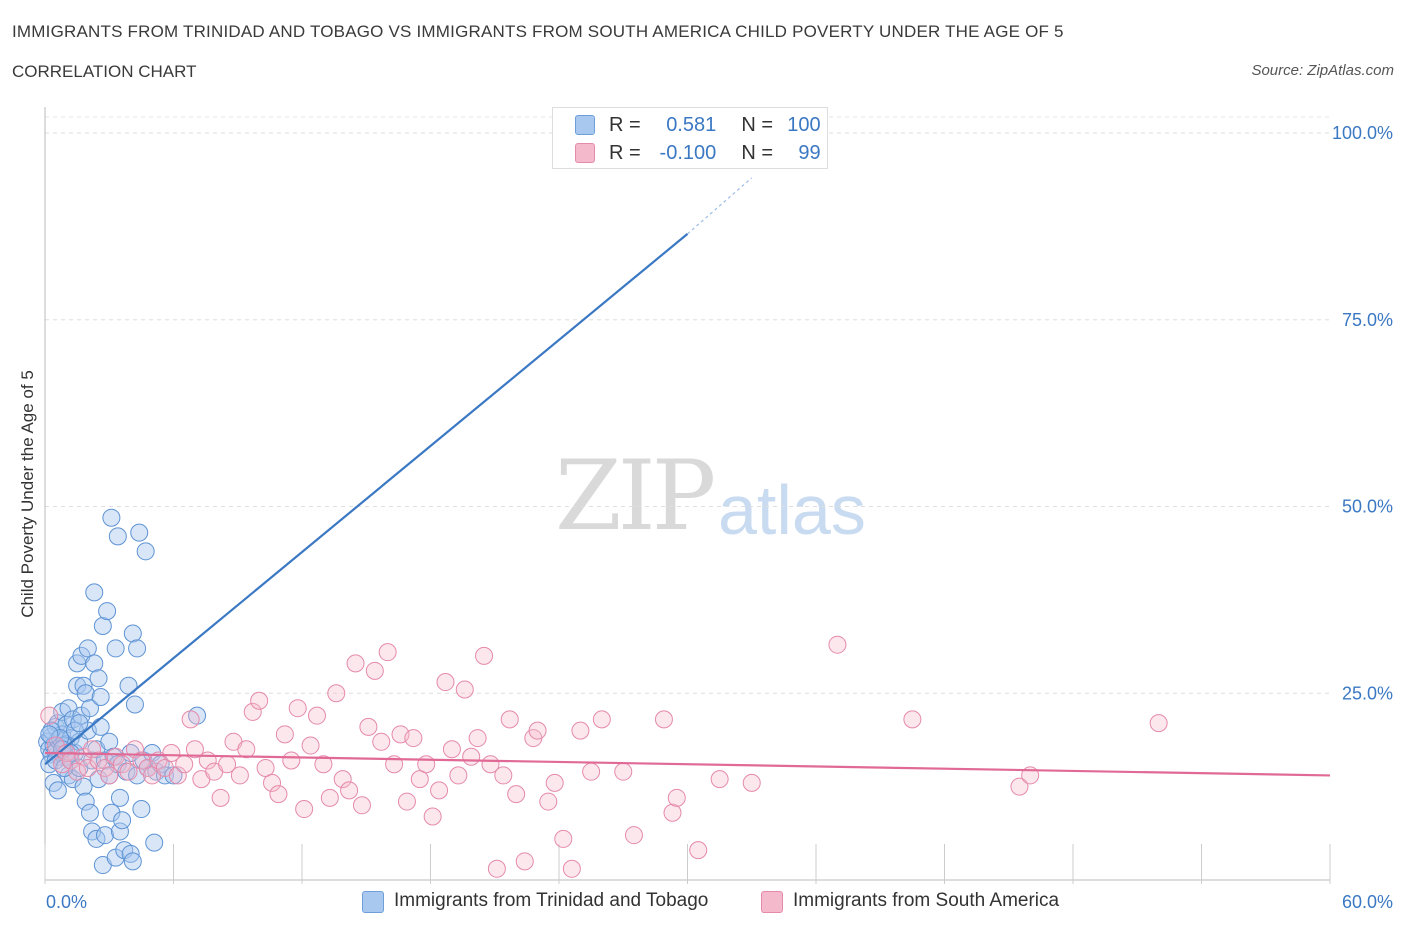 This screenshot has height=930, width=1406. What do you see at coordinates (926, 900) in the screenshot?
I see `legend-label-south-america: Immigrants from South America` at bounding box center [926, 900].